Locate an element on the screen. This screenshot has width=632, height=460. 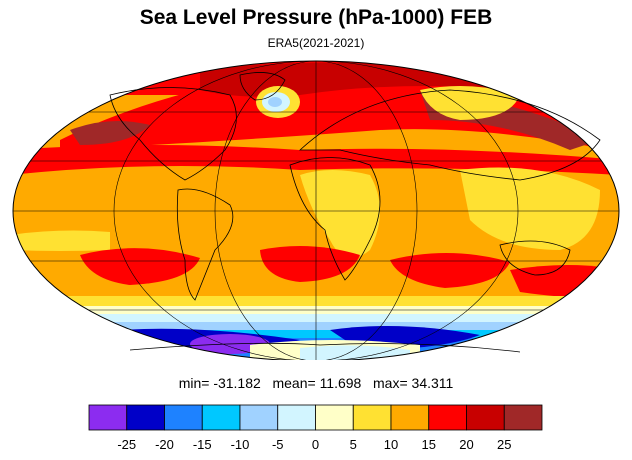
chart-subtitle: ERA5(2021-2021) is located at coordinates (316, 43).